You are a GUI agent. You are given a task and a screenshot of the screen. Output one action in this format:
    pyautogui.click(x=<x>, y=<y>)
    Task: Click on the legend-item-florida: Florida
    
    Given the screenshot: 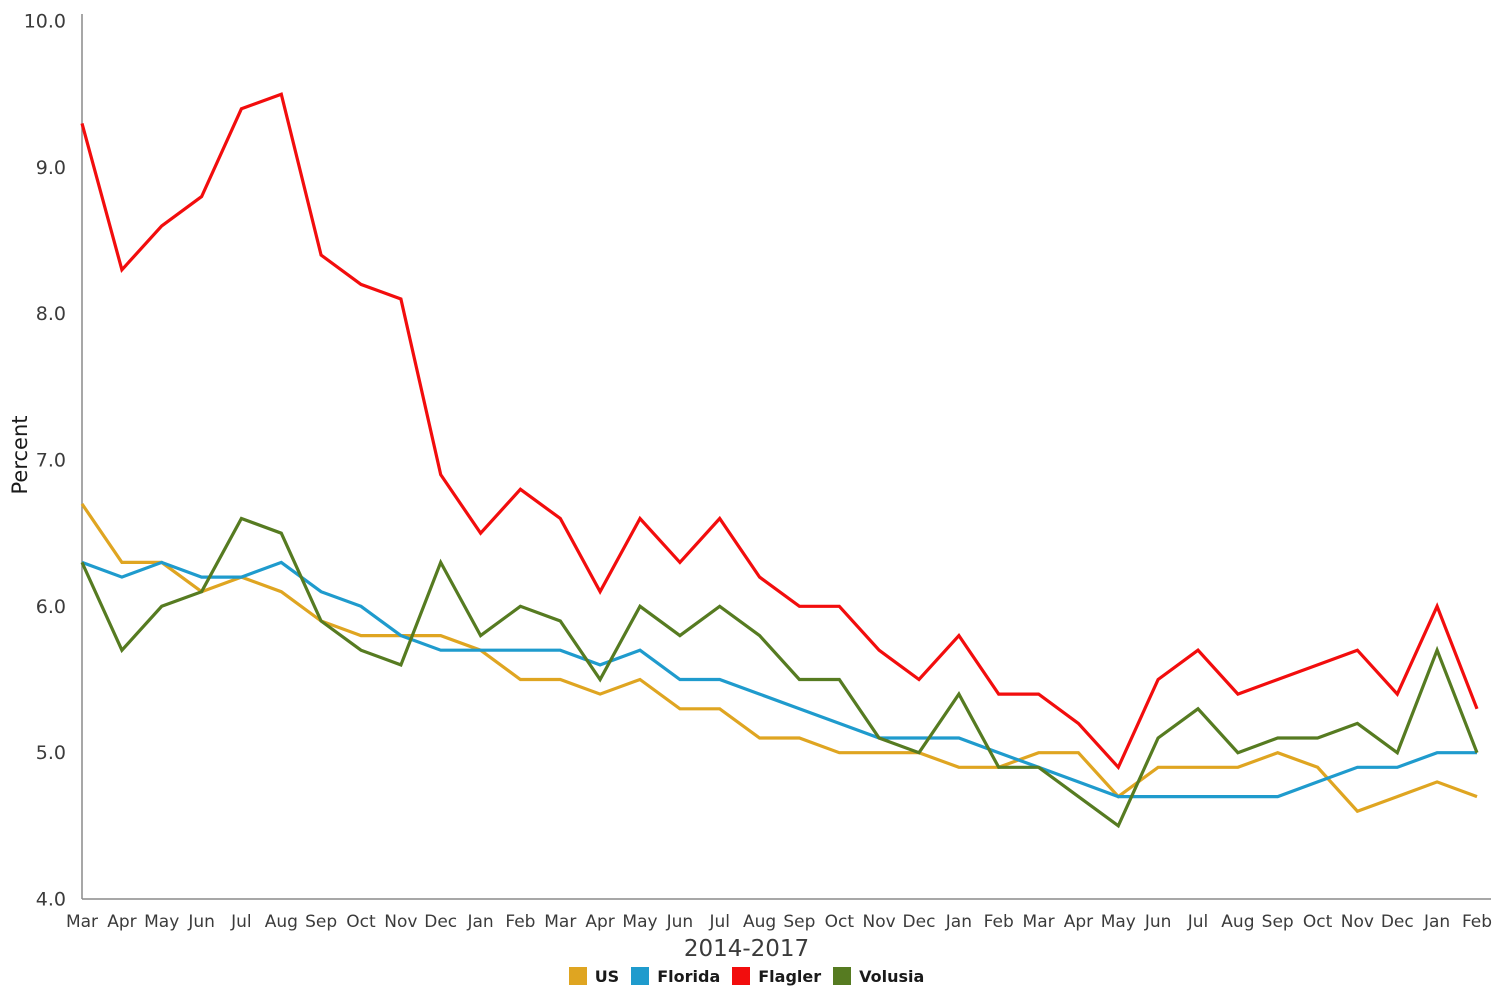 What is the action you would take?
    pyautogui.click(x=675, y=976)
    